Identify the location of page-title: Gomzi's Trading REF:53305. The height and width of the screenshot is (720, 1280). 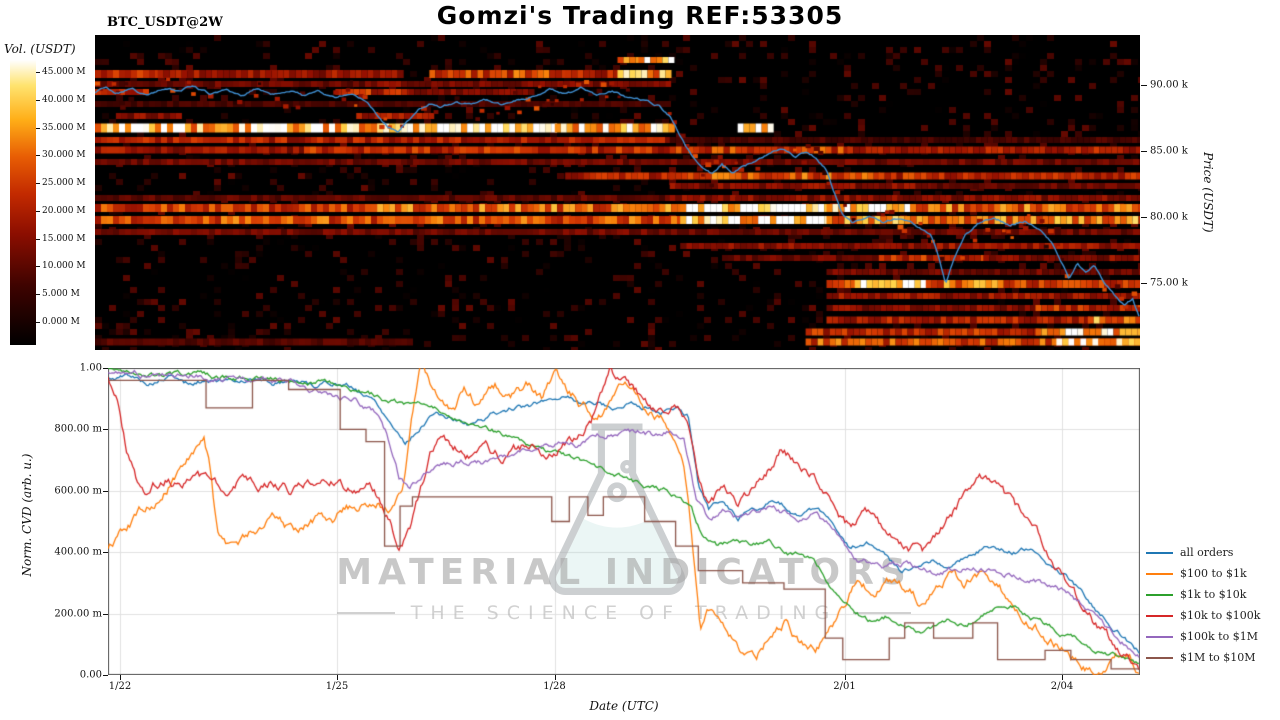
(640, 15).